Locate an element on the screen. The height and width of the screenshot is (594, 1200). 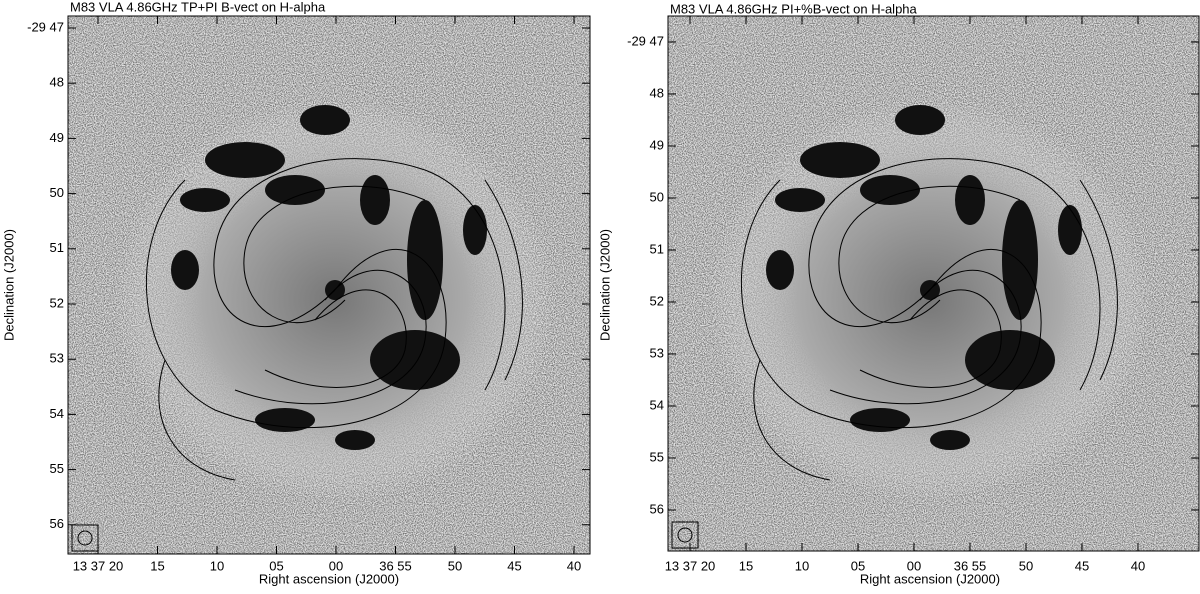
panel-title: M83 VLA 4.86GHz TP+PI B-vect on H-alpha is located at coordinates (198, 7).